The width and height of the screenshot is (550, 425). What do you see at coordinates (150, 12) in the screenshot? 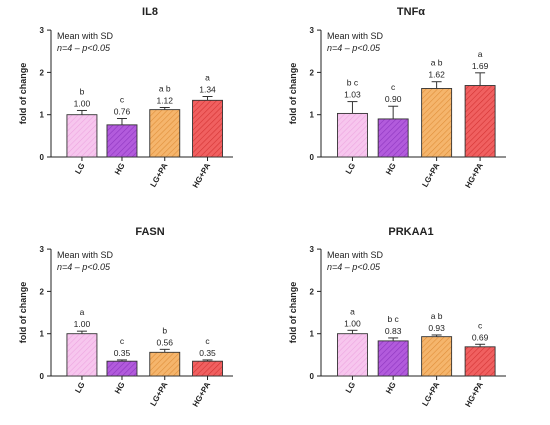
I see `chart-title: IL8` at bounding box center [150, 12].